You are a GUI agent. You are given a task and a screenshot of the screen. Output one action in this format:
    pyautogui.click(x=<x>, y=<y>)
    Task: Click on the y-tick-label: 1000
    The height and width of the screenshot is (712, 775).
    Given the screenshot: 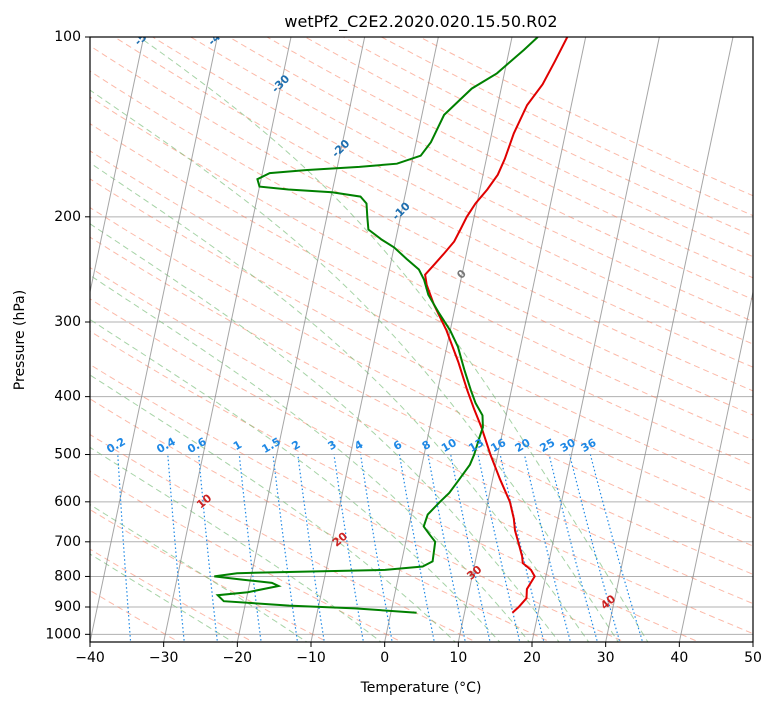 What is the action you would take?
    pyautogui.click(x=63, y=634)
    